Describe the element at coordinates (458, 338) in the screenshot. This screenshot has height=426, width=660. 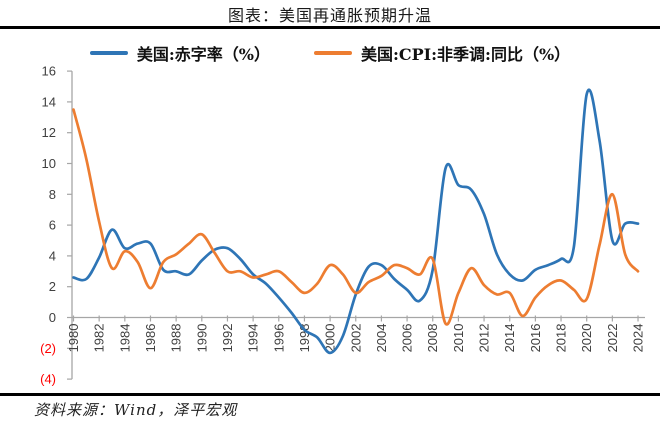
I see `x-tick-label: 2010` at that location.